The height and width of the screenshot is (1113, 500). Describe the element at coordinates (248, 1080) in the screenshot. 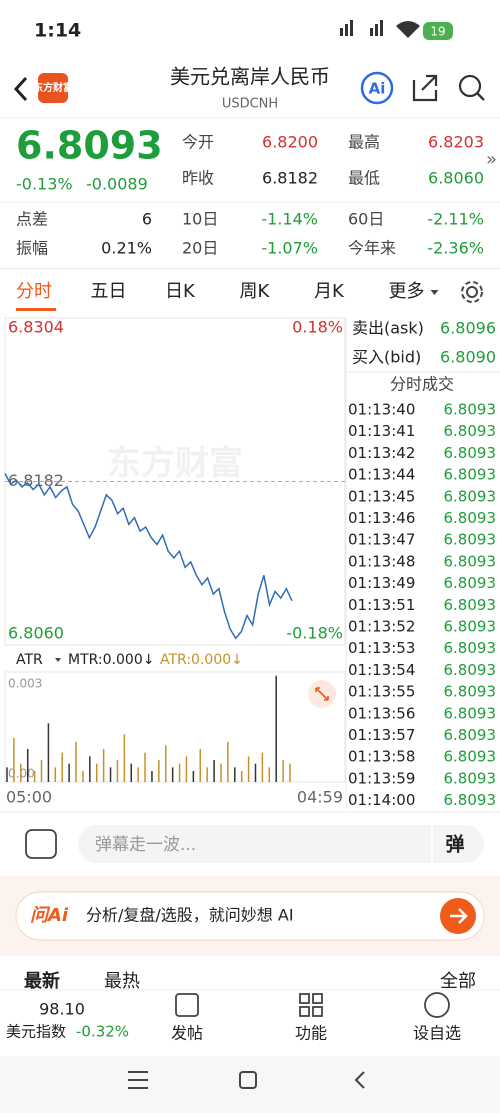

I see `home-button` at that location.